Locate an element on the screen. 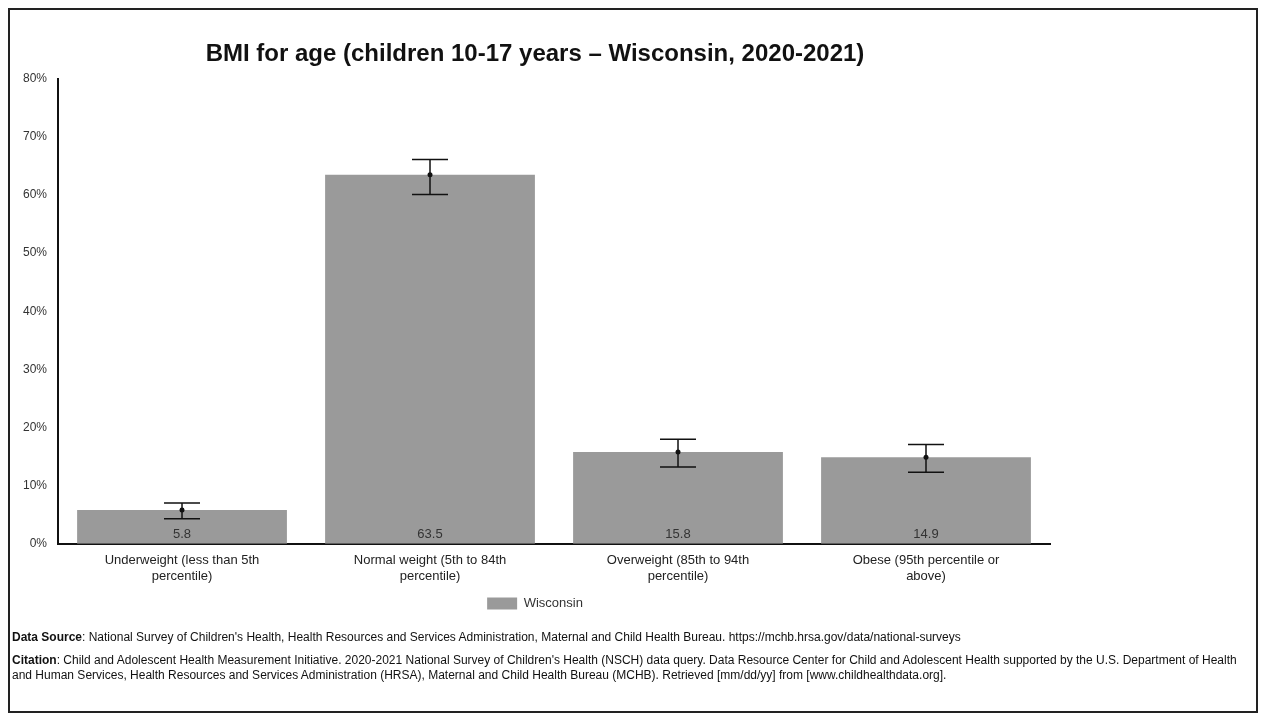  data-label: 5.8 is located at coordinates (182, 533).